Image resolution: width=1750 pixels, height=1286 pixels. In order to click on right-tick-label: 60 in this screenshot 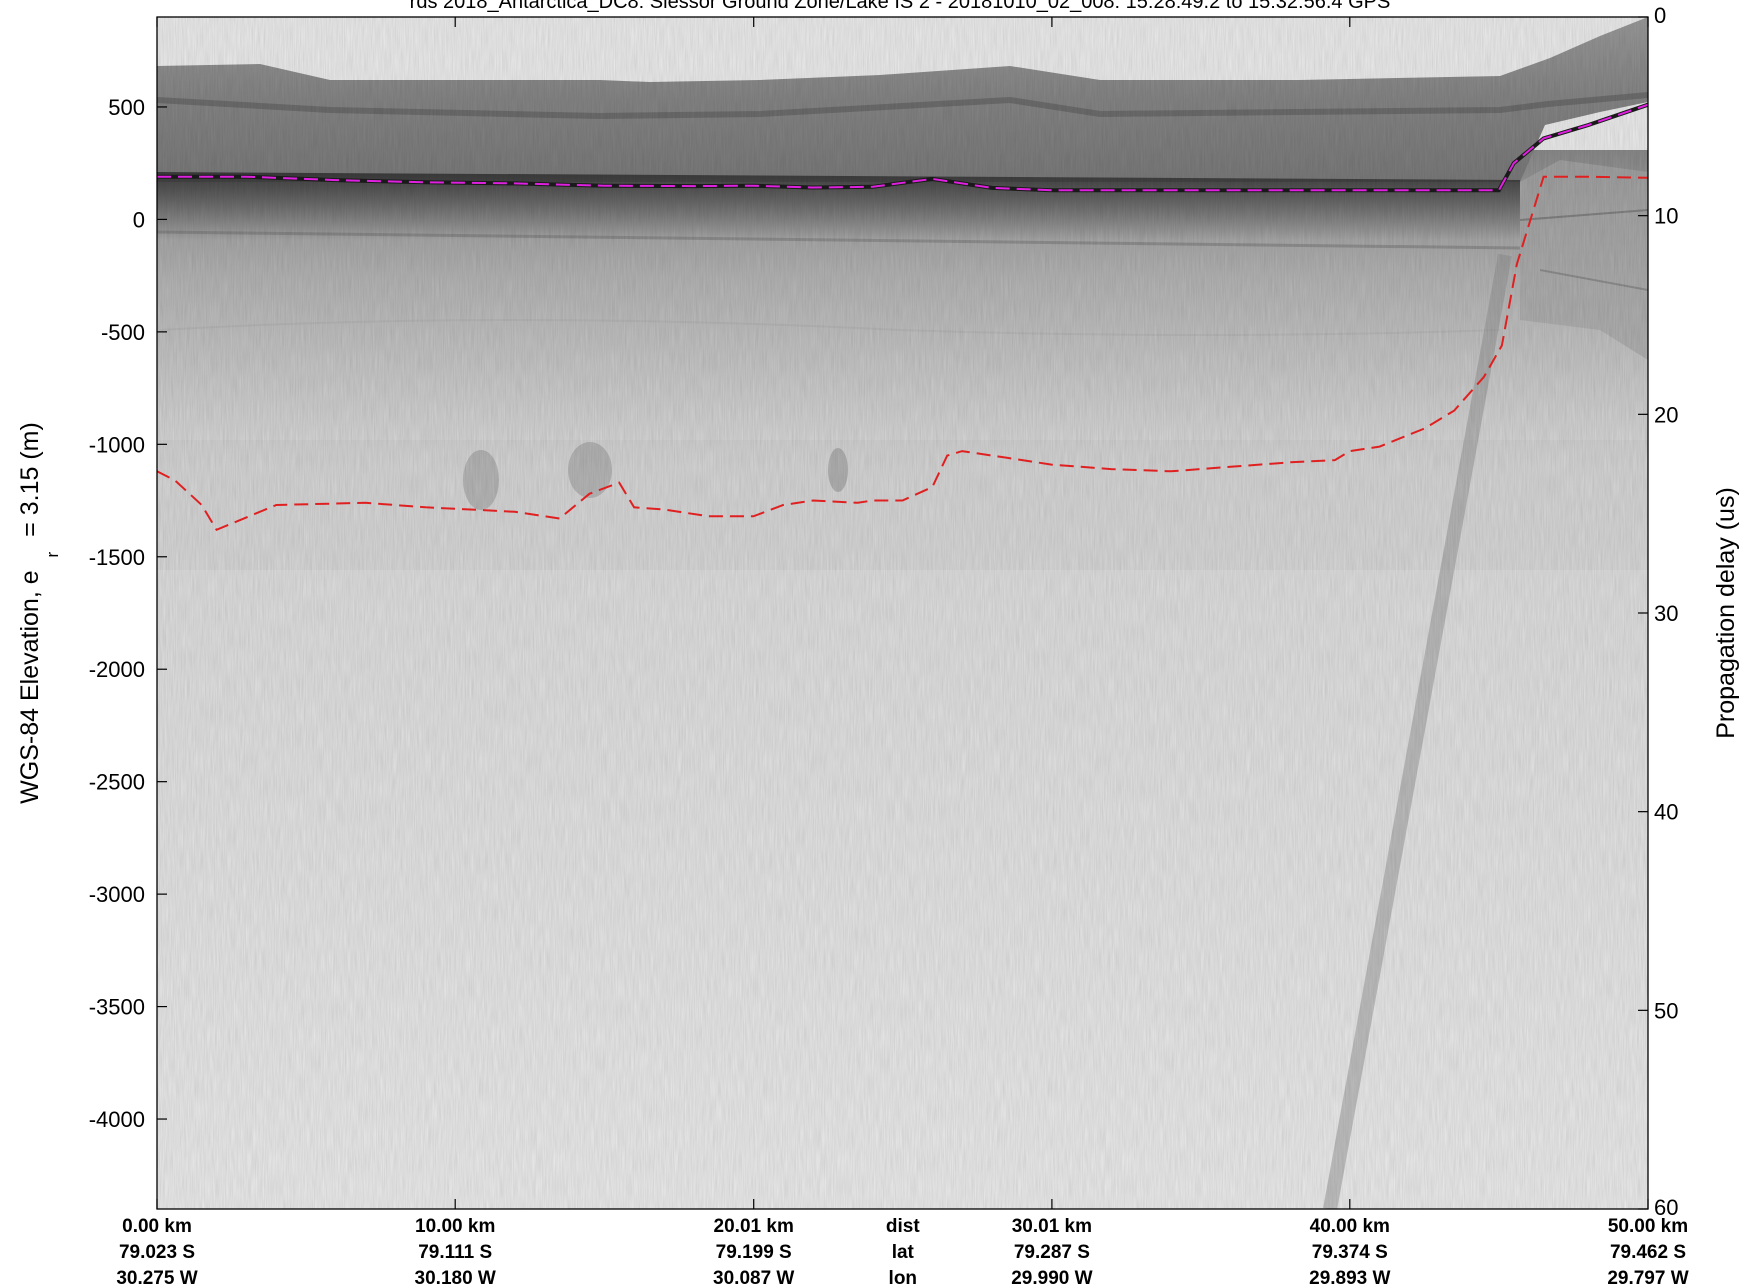, I will do `click(1666, 1207)`.